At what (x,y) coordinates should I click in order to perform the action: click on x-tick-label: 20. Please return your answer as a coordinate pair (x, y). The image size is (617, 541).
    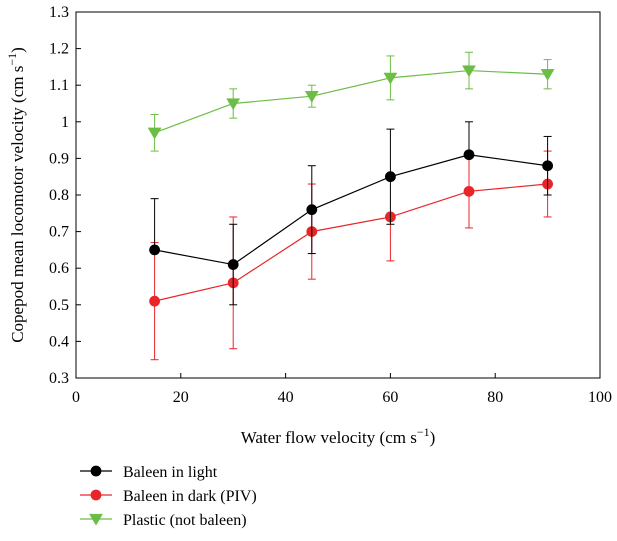
    Looking at the image, I should click on (181, 397).